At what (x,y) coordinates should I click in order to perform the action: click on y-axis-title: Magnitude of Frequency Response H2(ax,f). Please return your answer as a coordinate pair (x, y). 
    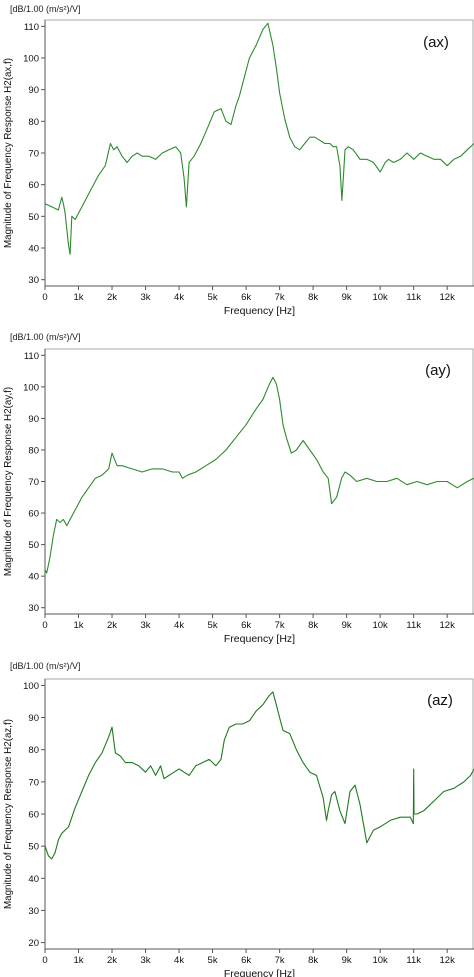
    Looking at the image, I should click on (8, 153).